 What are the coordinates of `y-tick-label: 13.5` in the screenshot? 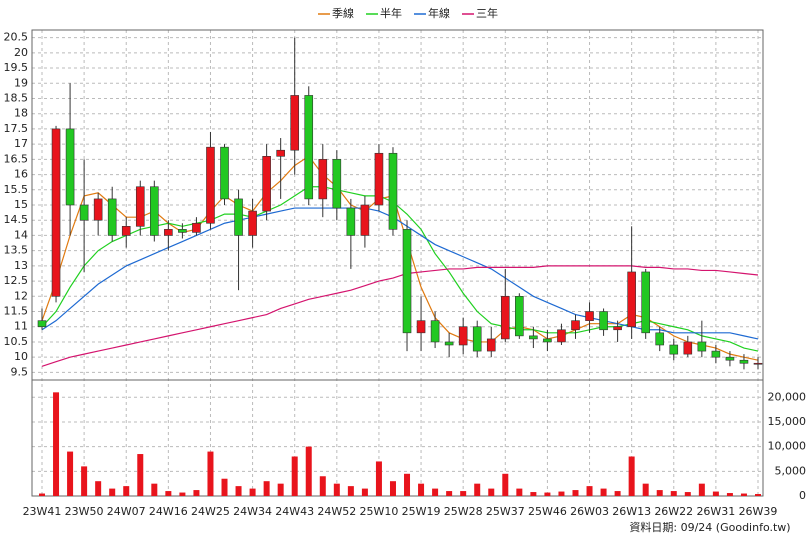 It's located at (16, 250).